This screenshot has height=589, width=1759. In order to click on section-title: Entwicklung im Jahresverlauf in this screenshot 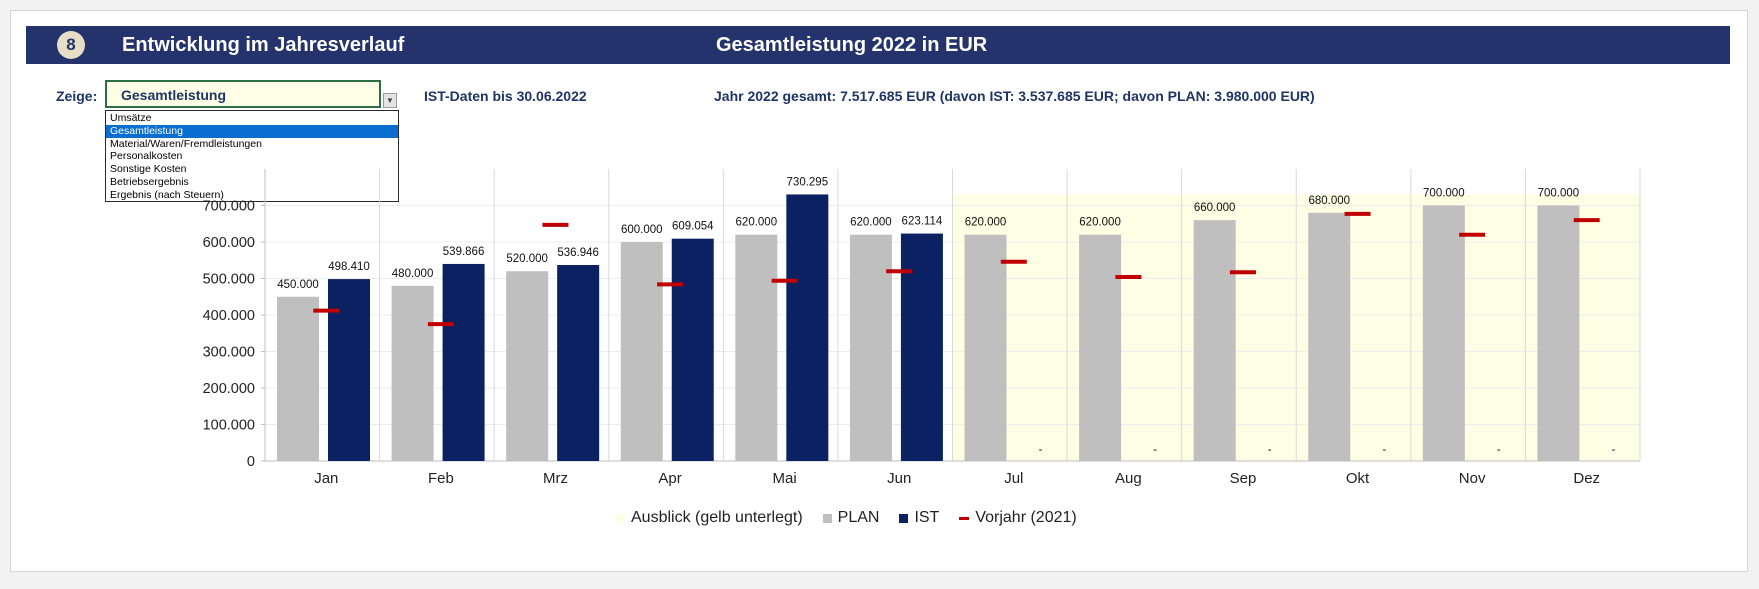, I will do `click(263, 45)`.